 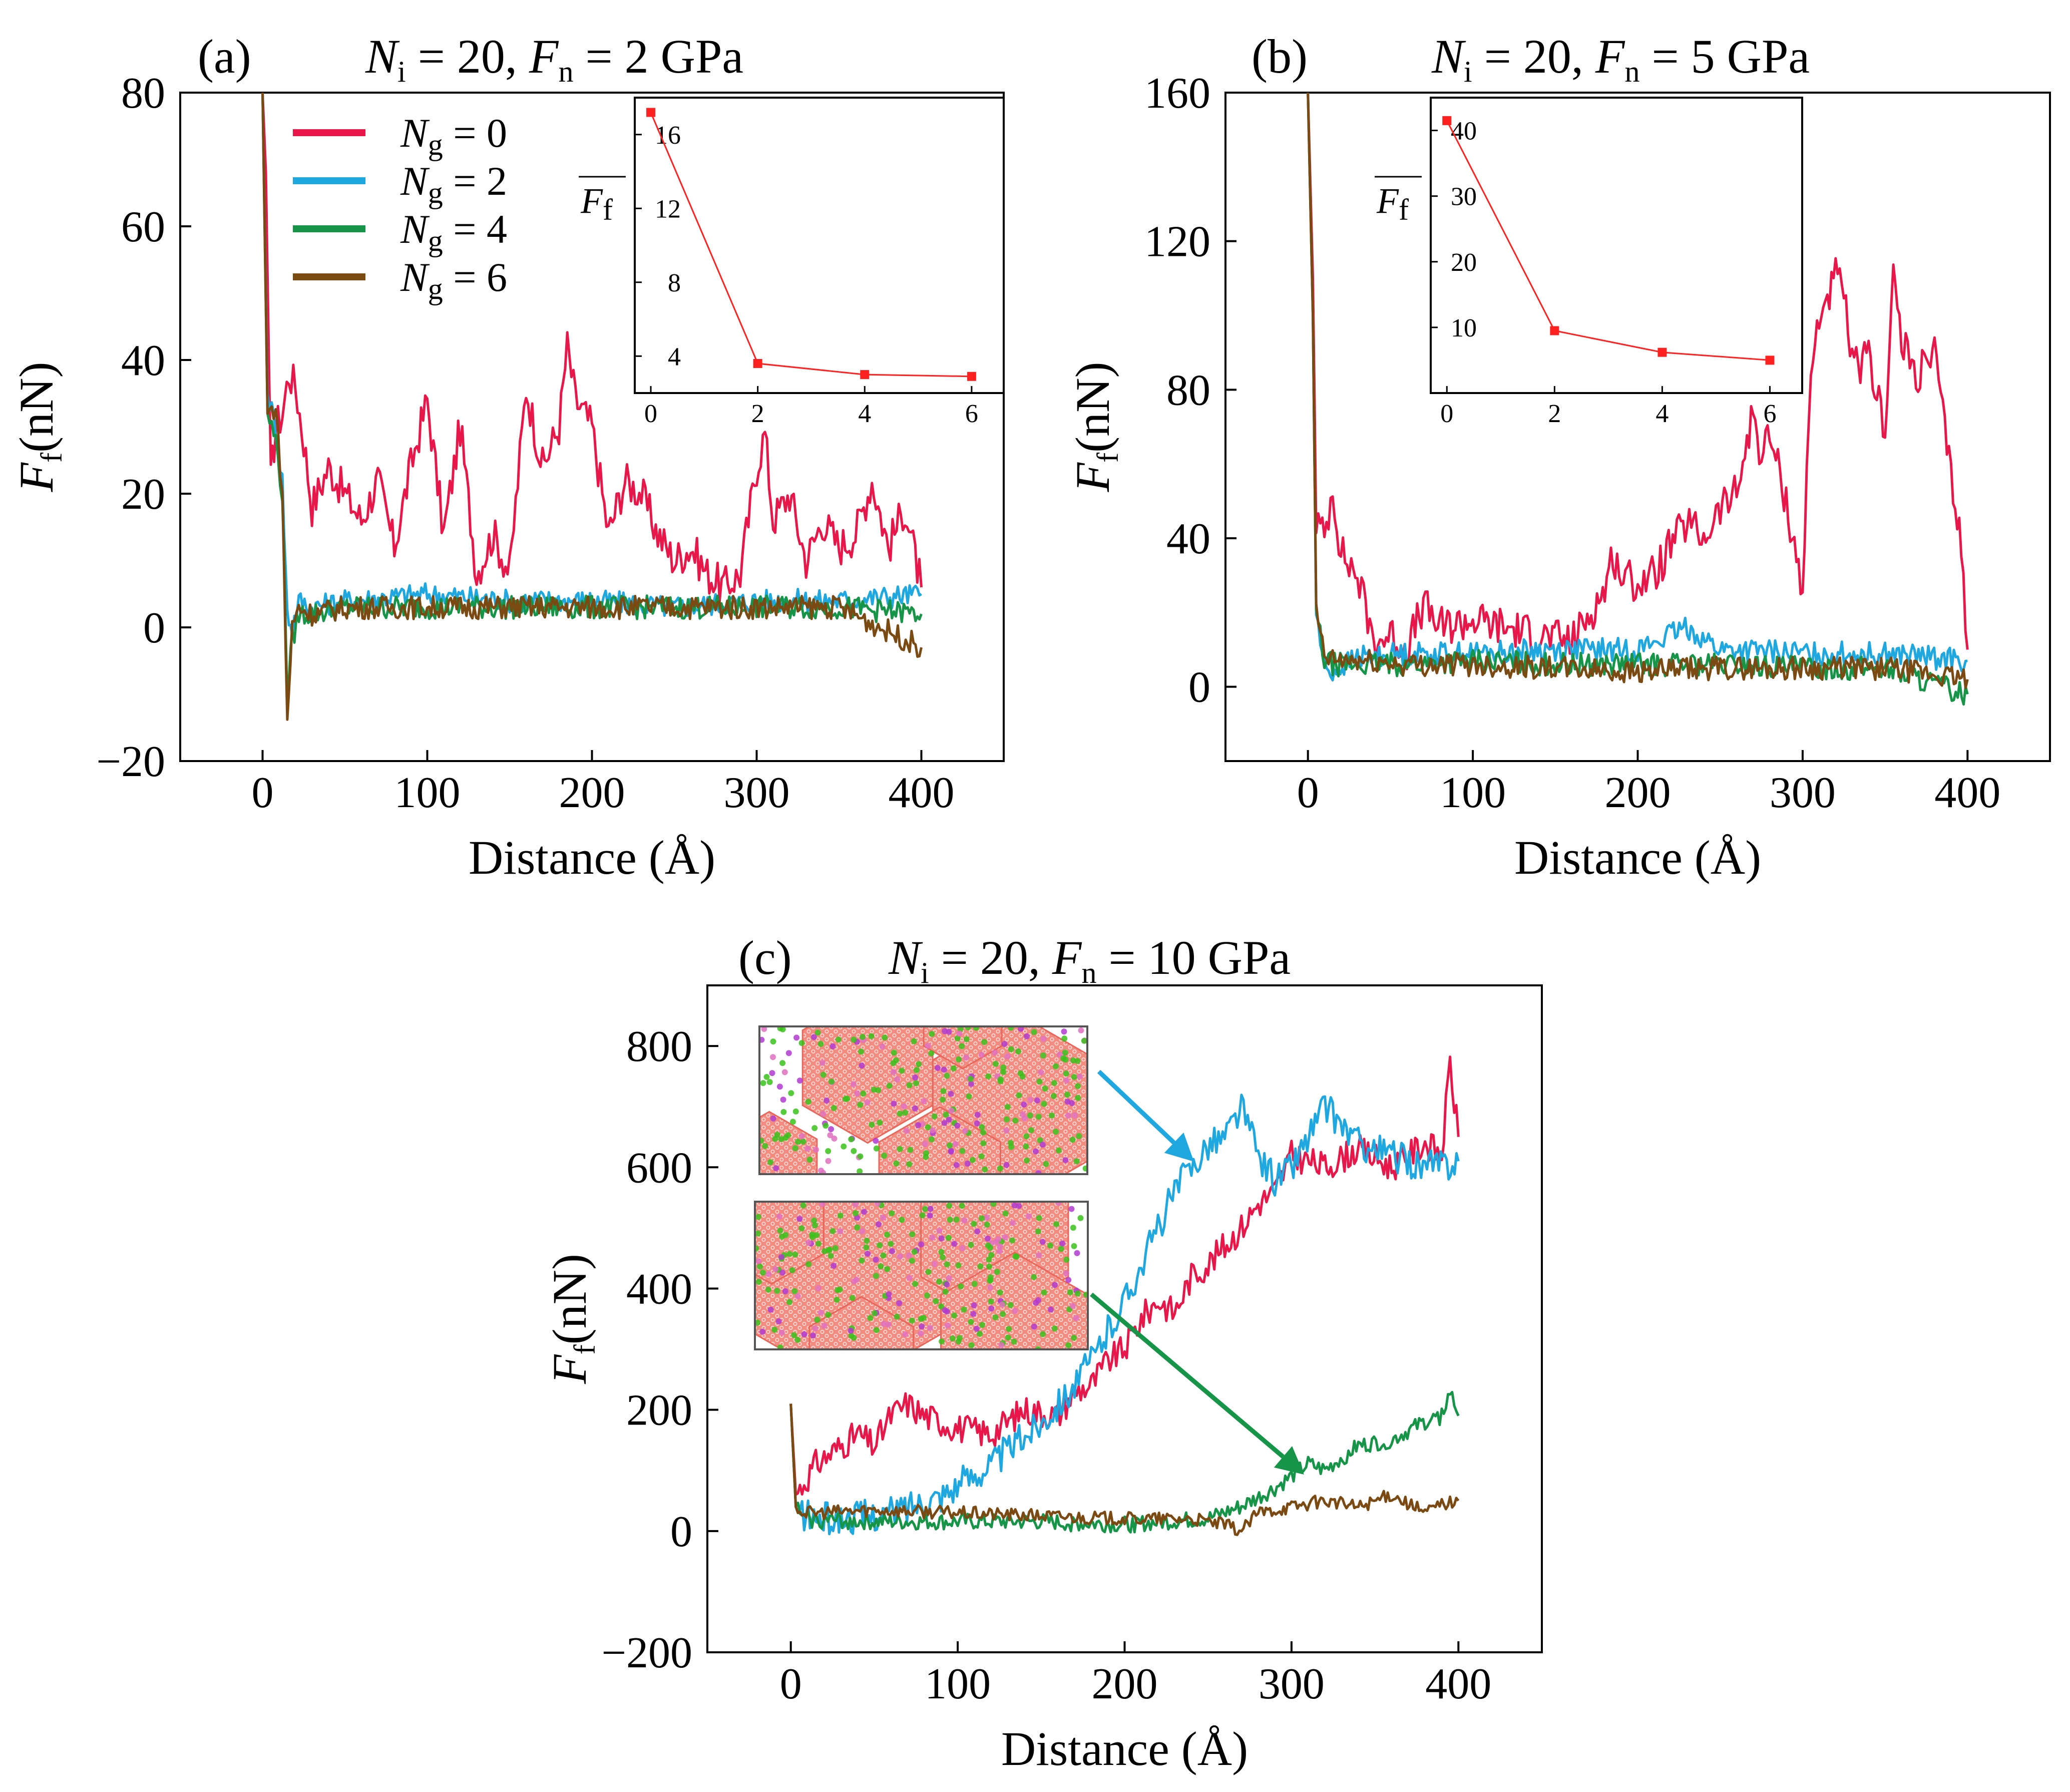 What do you see at coordinates (453, 135) in the screenshot?
I see `legend-entry: Ng = 0` at bounding box center [453, 135].